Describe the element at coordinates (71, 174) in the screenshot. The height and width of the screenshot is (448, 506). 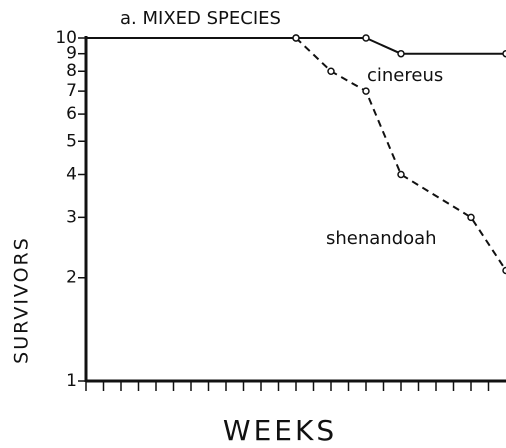
I see `y-tick-label: 4` at that location.